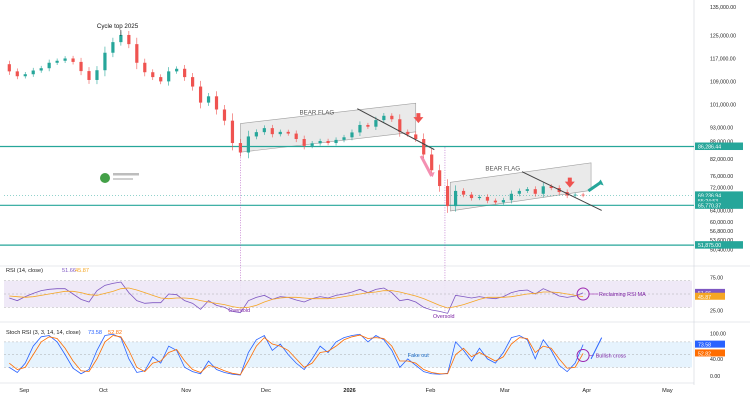 This screenshot has height=400, width=750. What do you see at coordinates (82, 271) in the screenshot?
I see `rsi-ma-value: 45.87` at bounding box center [82, 271].